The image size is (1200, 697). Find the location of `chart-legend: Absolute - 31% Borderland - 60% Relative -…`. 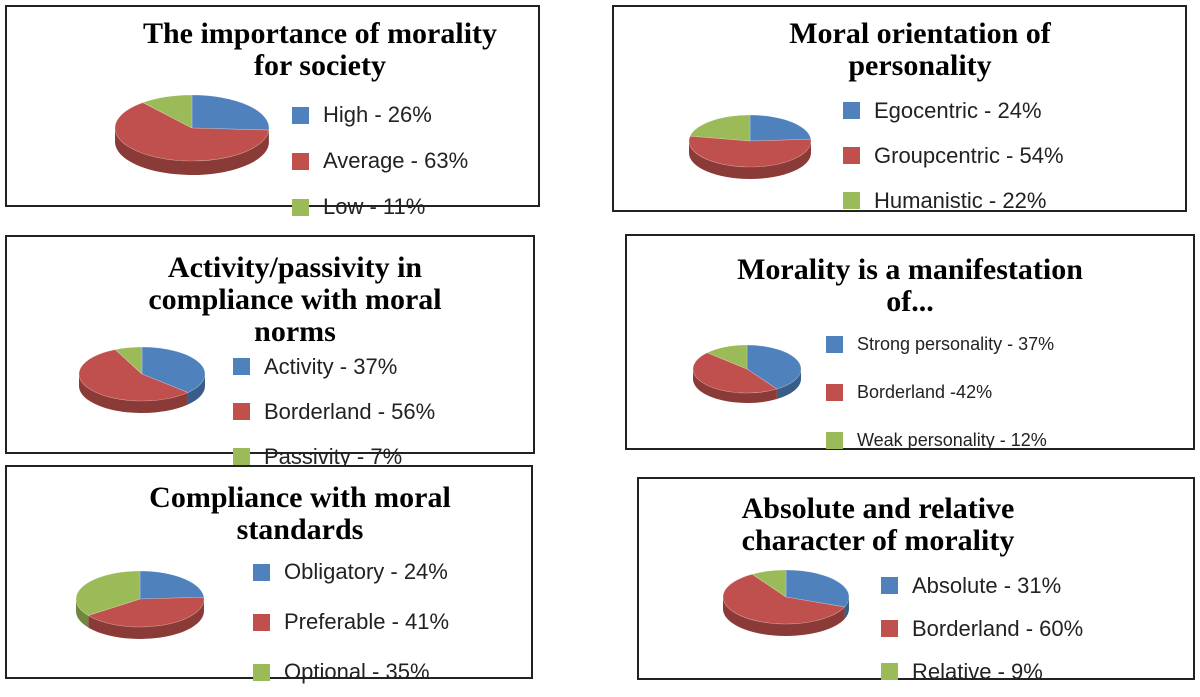

chart-legend: Absolute - 31% Borderland - 60% Relative -… is located at coordinates (982, 628).